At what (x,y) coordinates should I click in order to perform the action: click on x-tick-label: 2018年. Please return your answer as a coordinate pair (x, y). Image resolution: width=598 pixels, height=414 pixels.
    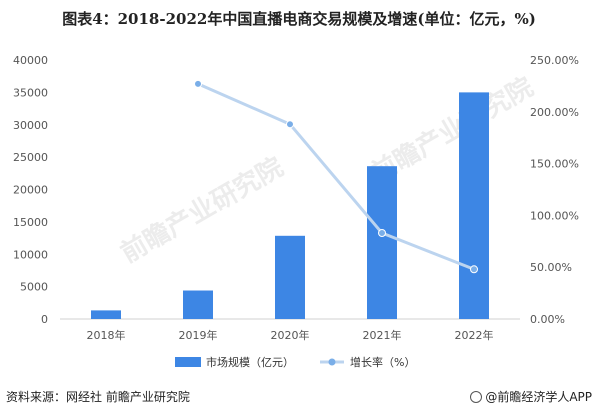
    Looking at the image, I should click on (106, 335).